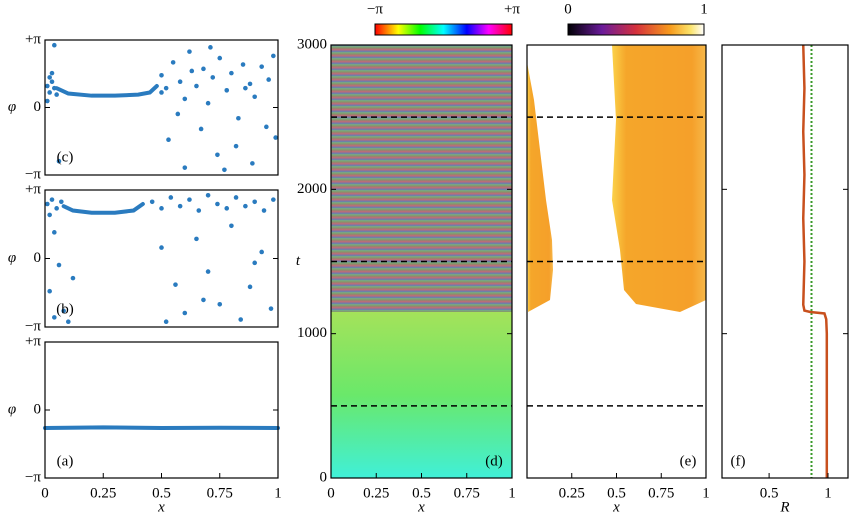 This screenshot has width=850, height=519. Describe the element at coordinates (738, 461) in the screenshot. I see `panel-label: (f)` at that location.